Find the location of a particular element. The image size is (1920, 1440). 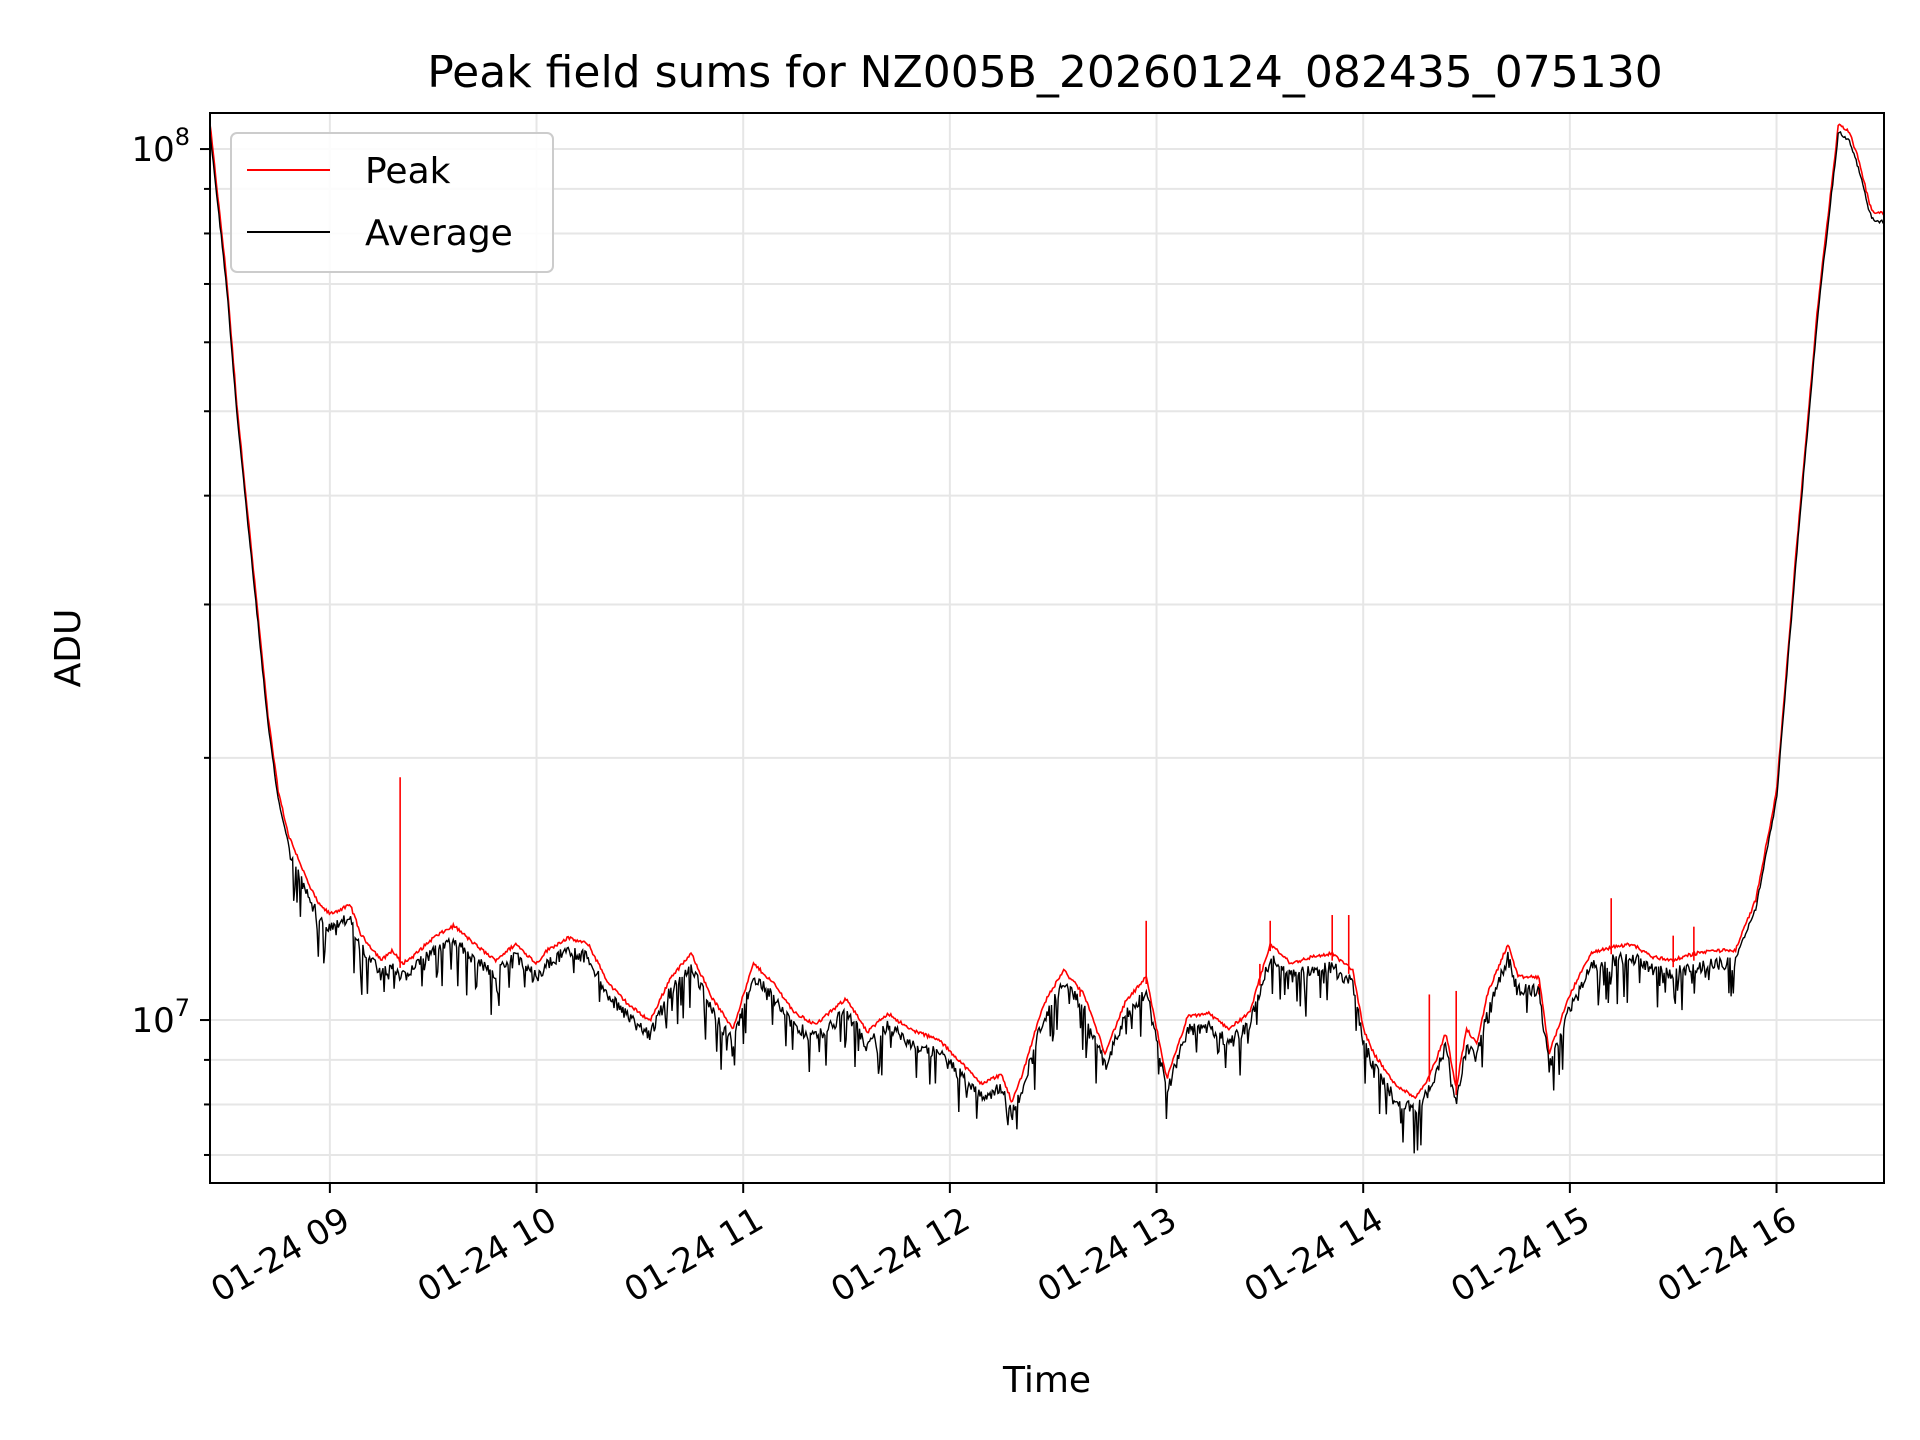

x-tick-label: 01-24 16 is located at coordinates (1727, 1255).